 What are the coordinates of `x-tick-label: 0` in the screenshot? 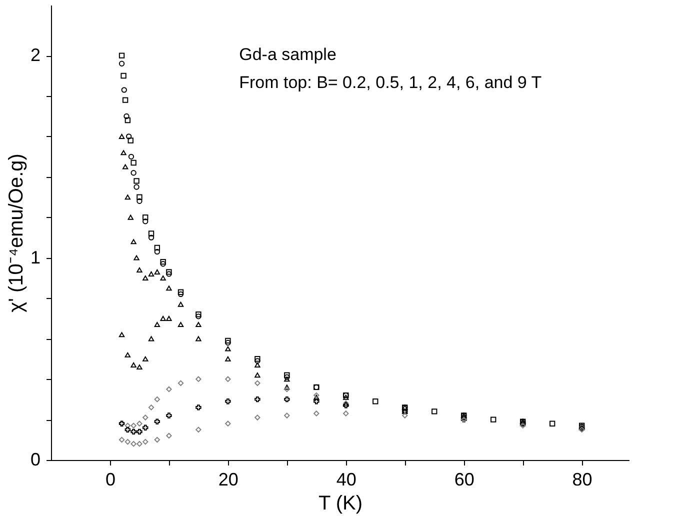 It's located at (110, 480).